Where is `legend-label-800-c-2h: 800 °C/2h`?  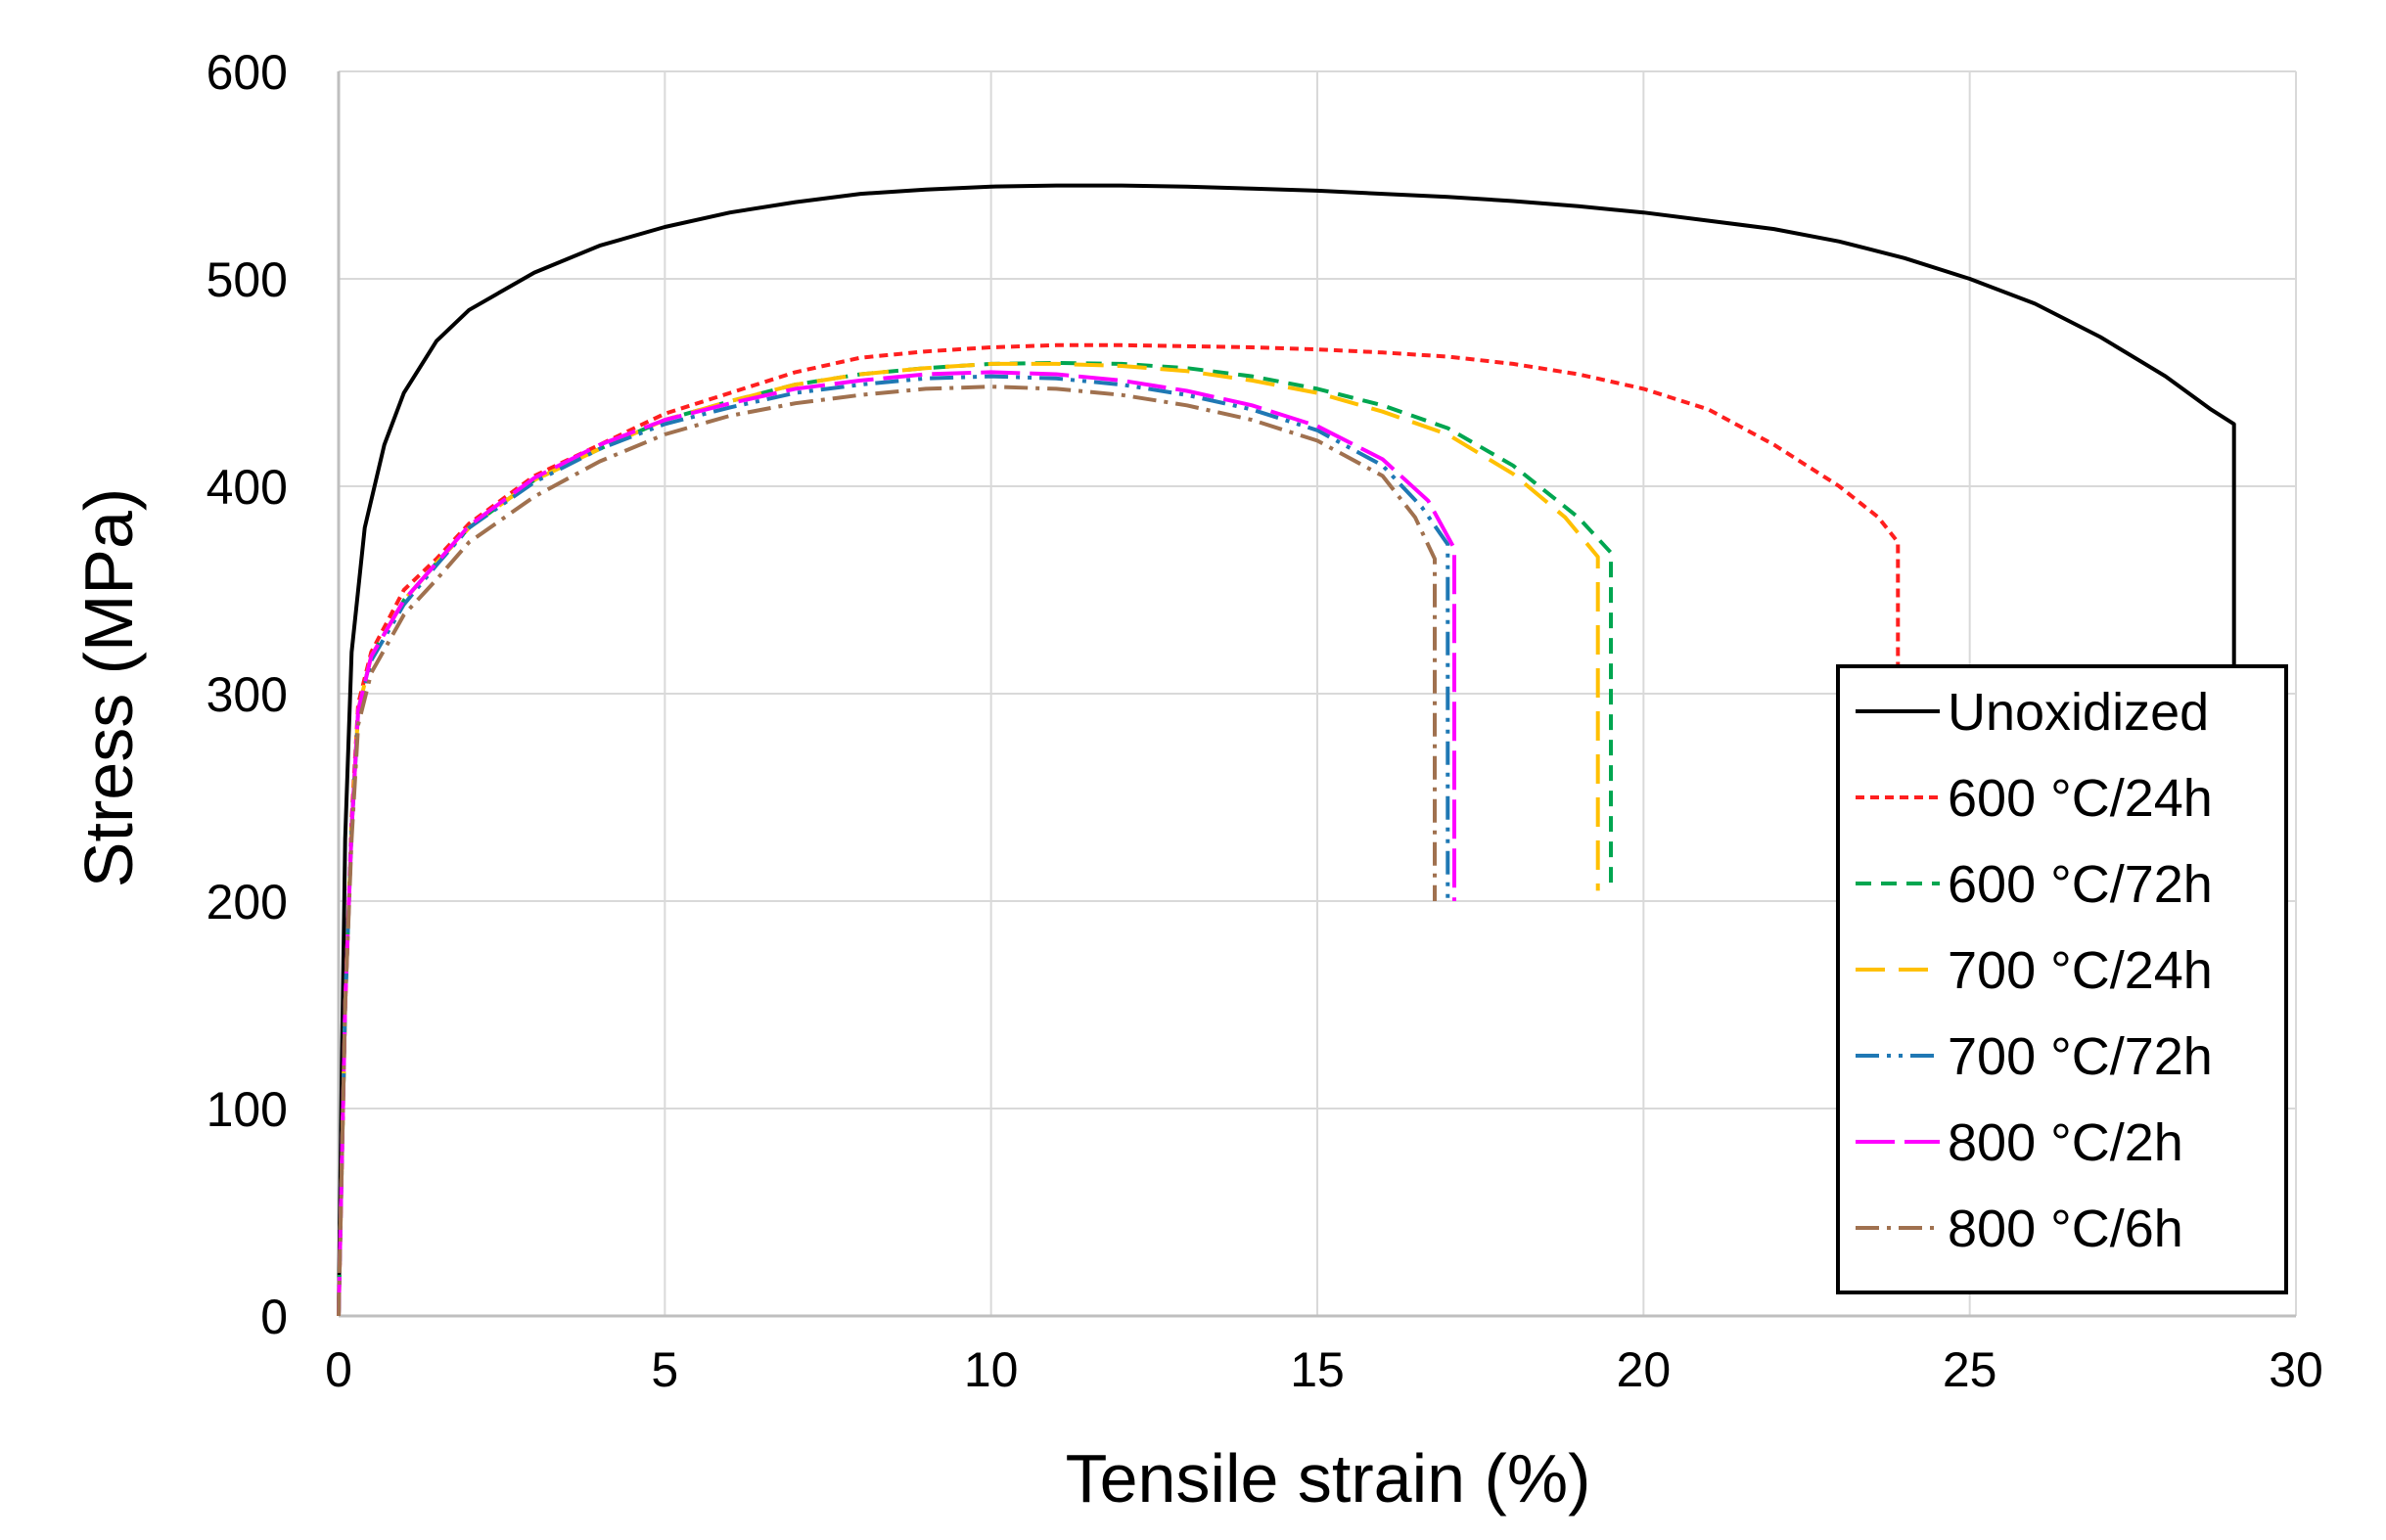
legend-label-800-c-2h: 800 °C/2h is located at coordinates (2065, 1142).